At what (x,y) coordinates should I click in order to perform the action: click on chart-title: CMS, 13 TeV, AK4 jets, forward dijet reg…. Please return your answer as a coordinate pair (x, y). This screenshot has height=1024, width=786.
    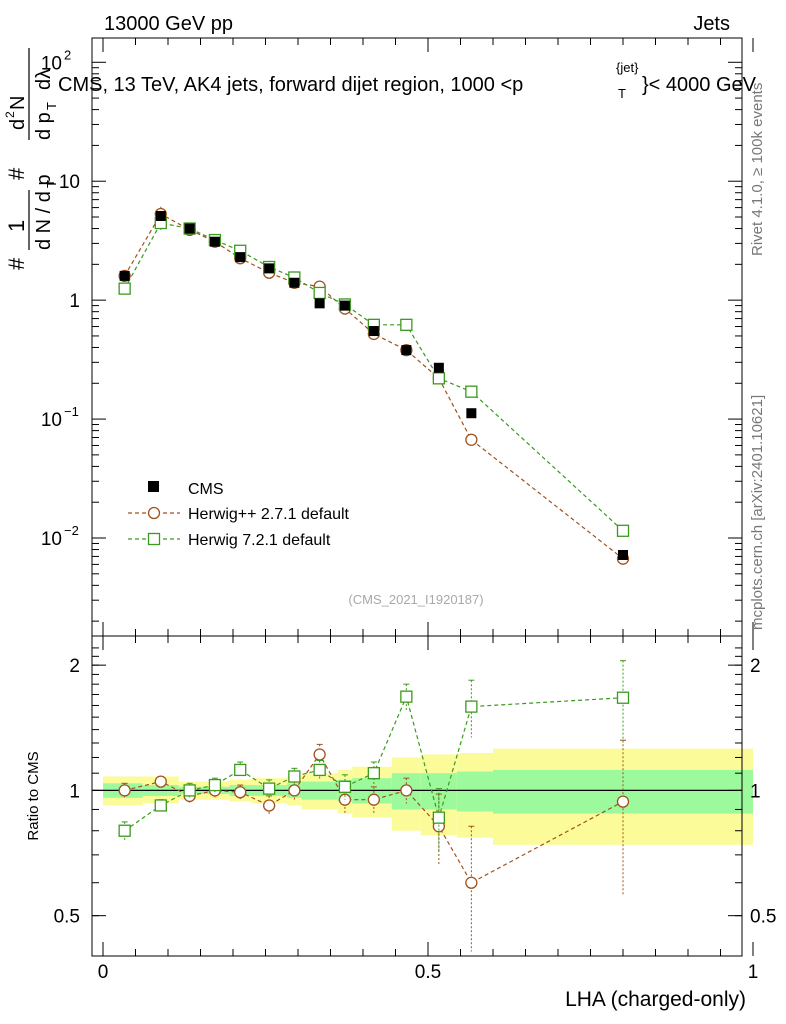
    Looking at the image, I should click on (290, 85).